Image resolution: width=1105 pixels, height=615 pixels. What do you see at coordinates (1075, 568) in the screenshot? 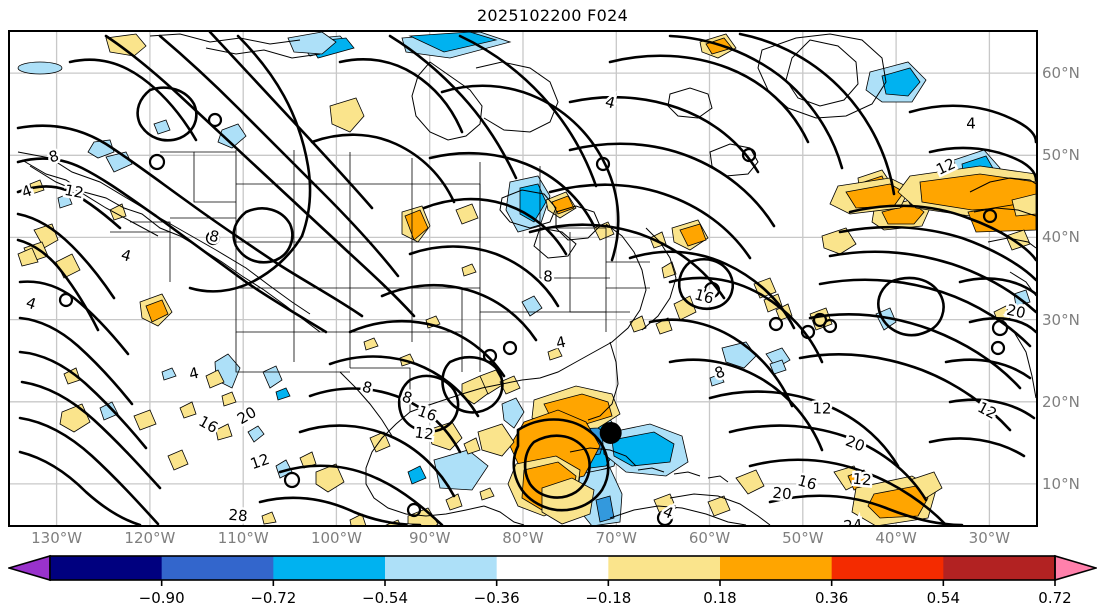
I see `colorbar-extend-max` at bounding box center [1075, 568].